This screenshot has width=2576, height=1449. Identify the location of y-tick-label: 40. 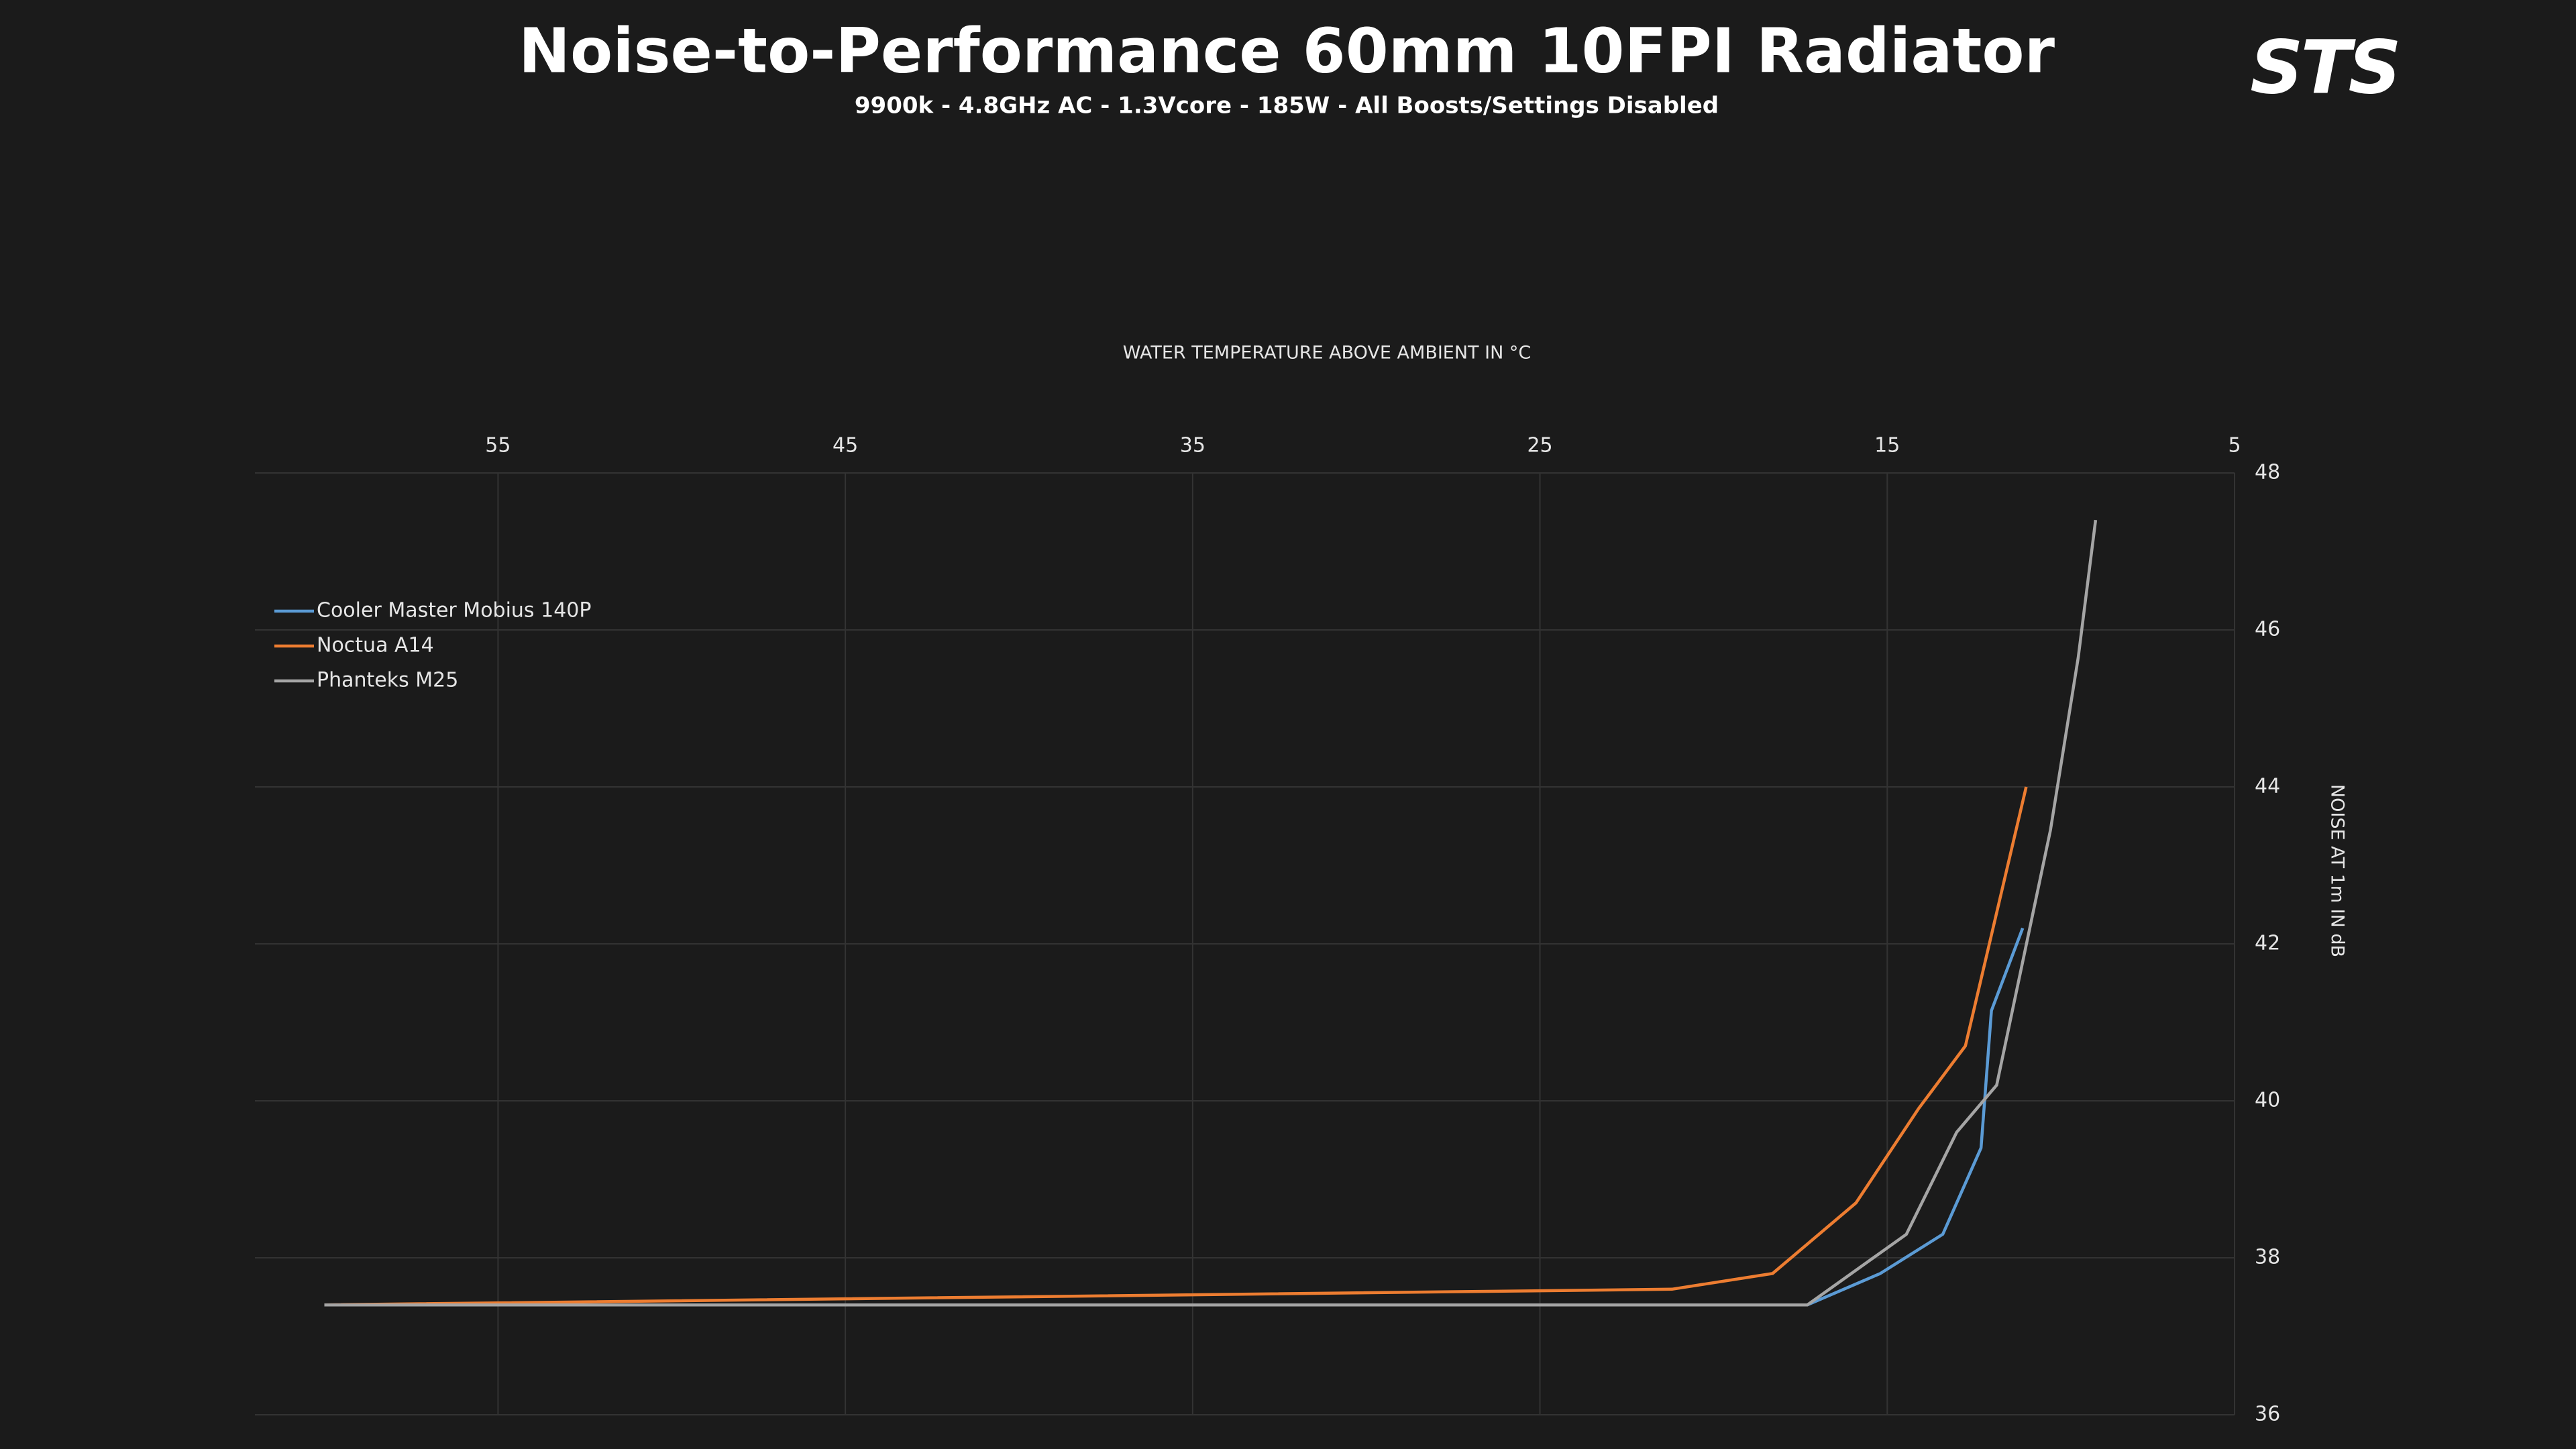
(2267, 1100).